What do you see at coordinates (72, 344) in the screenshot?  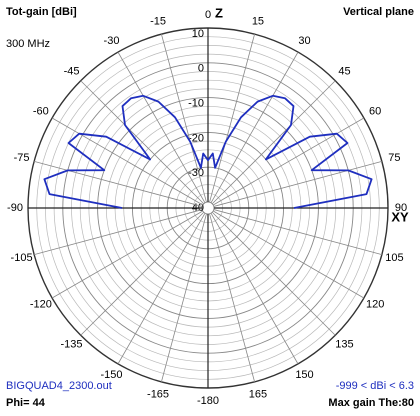 I see `angle-tick-label: -135` at bounding box center [72, 344].